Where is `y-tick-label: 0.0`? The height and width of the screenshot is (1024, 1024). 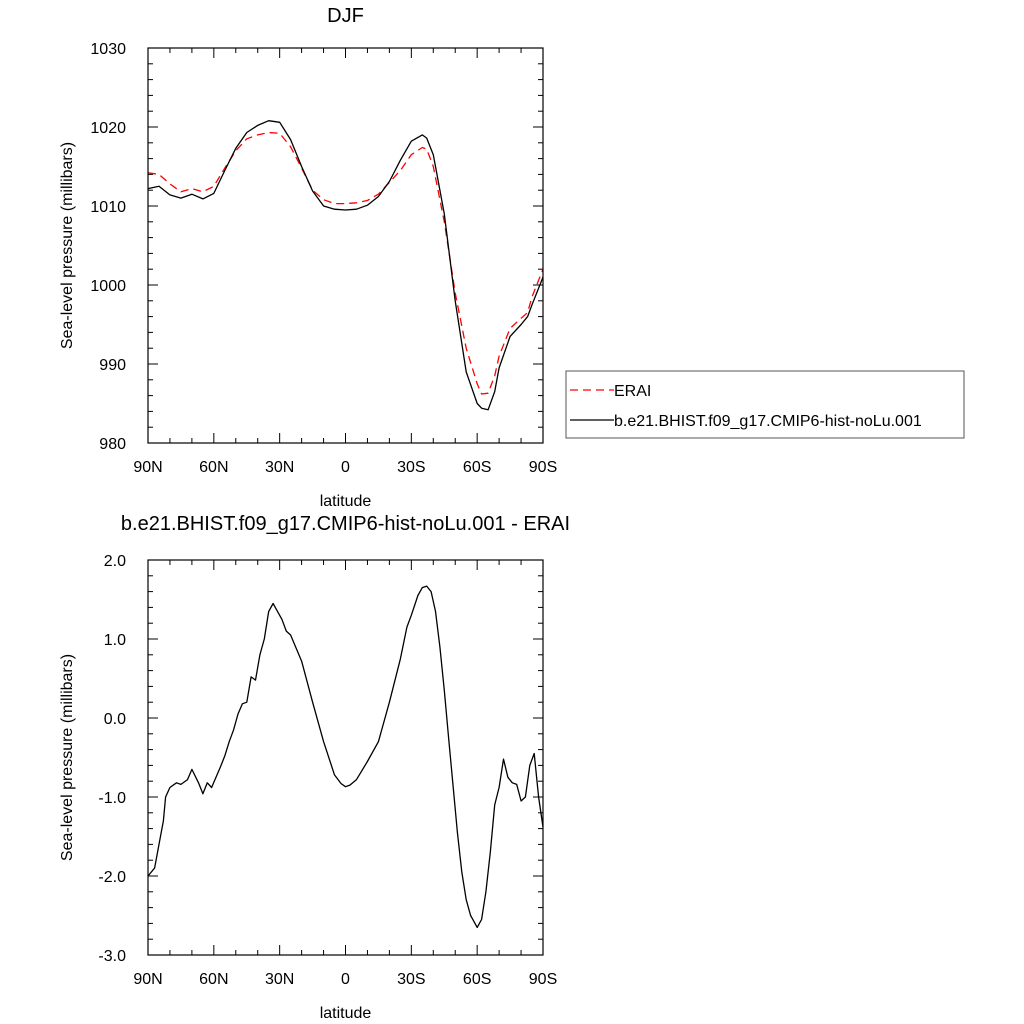 y-tick-label: 0.0 is located at coordinates (115, 719).